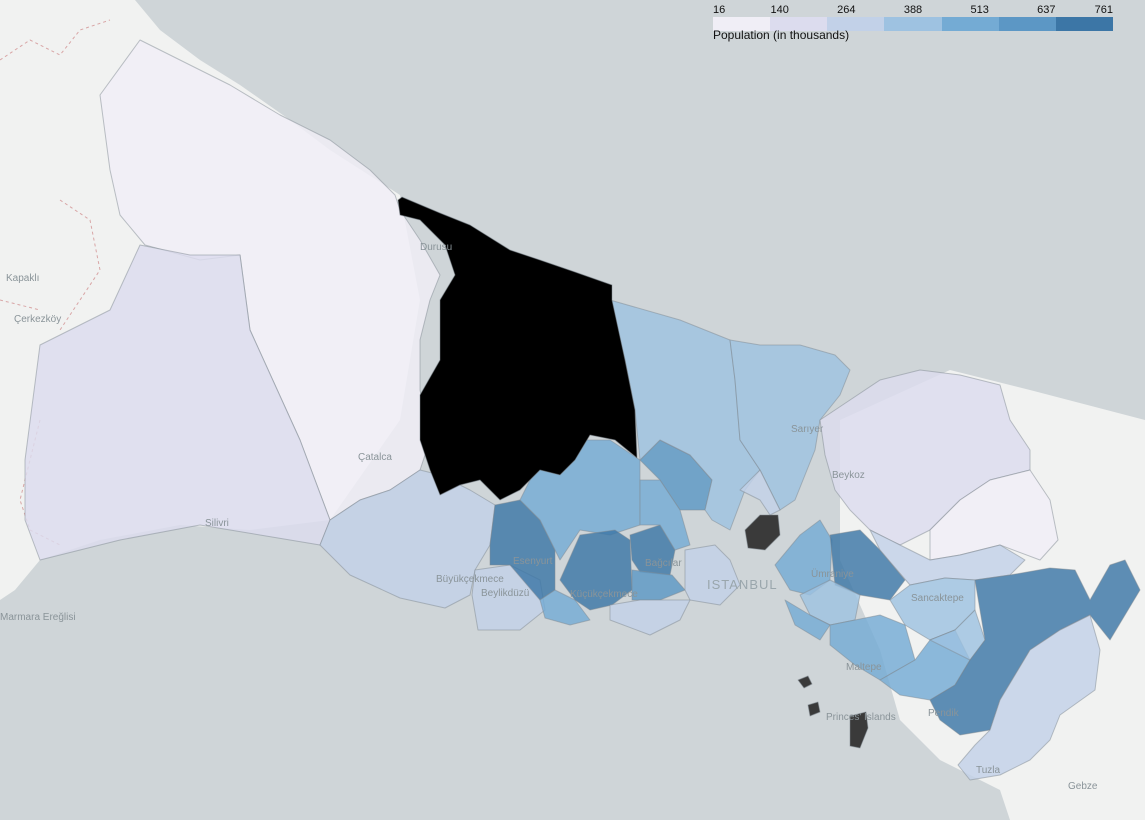  What do you see at coordinates (1082, 795) in the screenshot?
I see `basemap-land-south` at bounding box center [1082, 795].